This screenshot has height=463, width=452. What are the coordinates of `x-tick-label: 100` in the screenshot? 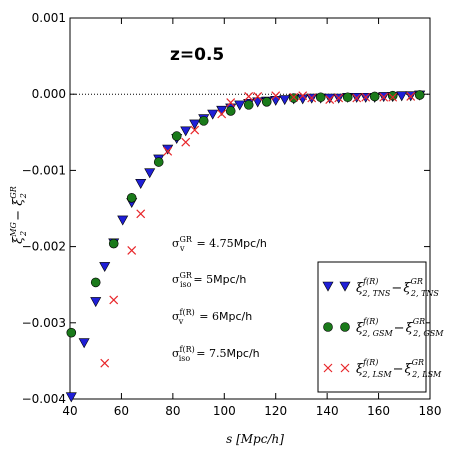 It's located at (224, 411).